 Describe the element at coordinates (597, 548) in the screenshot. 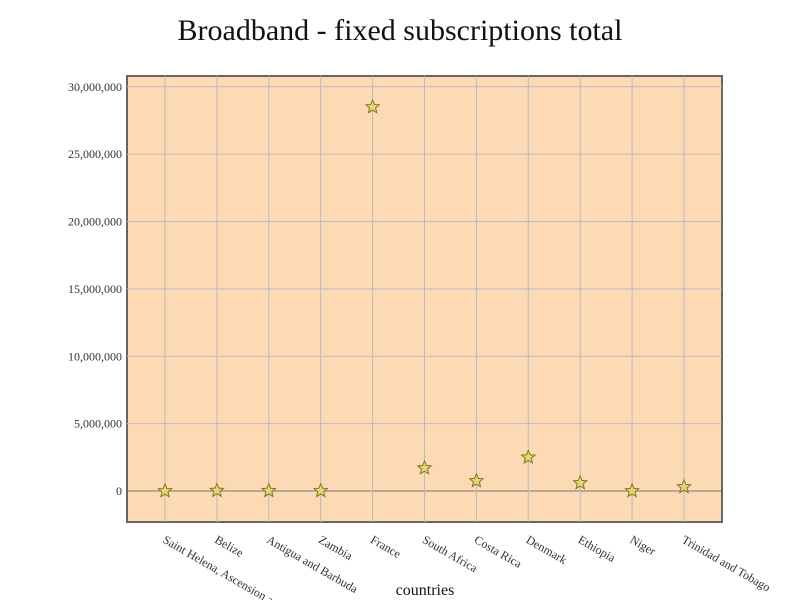

I see `x-tick-label: Ethiopia` at that location.